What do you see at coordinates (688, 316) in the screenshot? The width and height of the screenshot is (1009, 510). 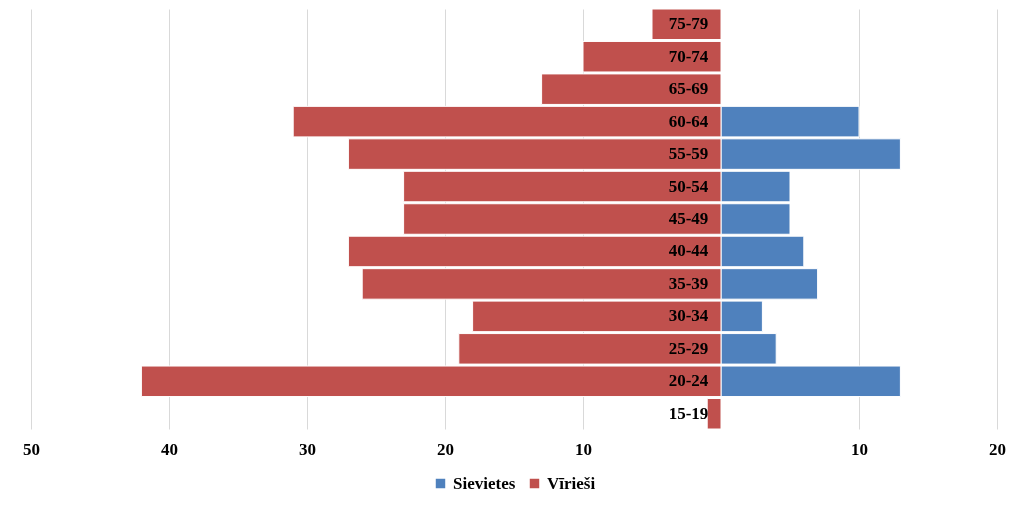 I see `y-tick-label: 30-34` at bounding box center [688, 316].